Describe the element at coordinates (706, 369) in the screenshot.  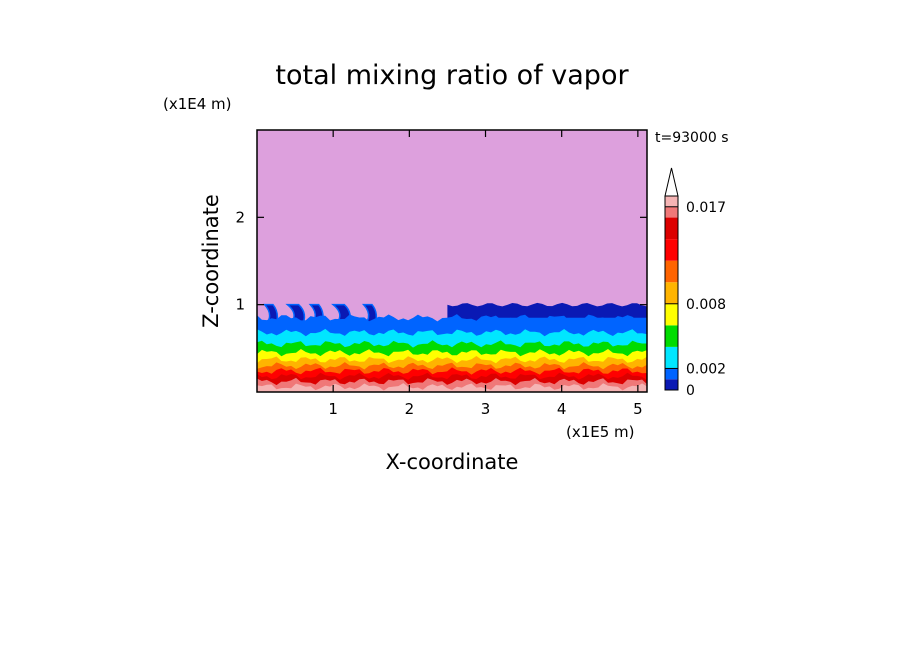
I see `colorbar-tick-label: 0.002` at that location.